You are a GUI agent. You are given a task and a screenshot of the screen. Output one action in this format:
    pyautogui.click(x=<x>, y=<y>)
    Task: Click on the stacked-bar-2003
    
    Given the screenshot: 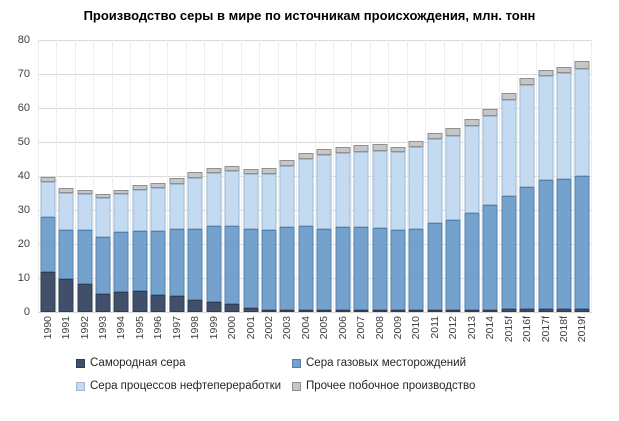 What is the action you would take?
    pyautogui.click(x=287, y=236)
    